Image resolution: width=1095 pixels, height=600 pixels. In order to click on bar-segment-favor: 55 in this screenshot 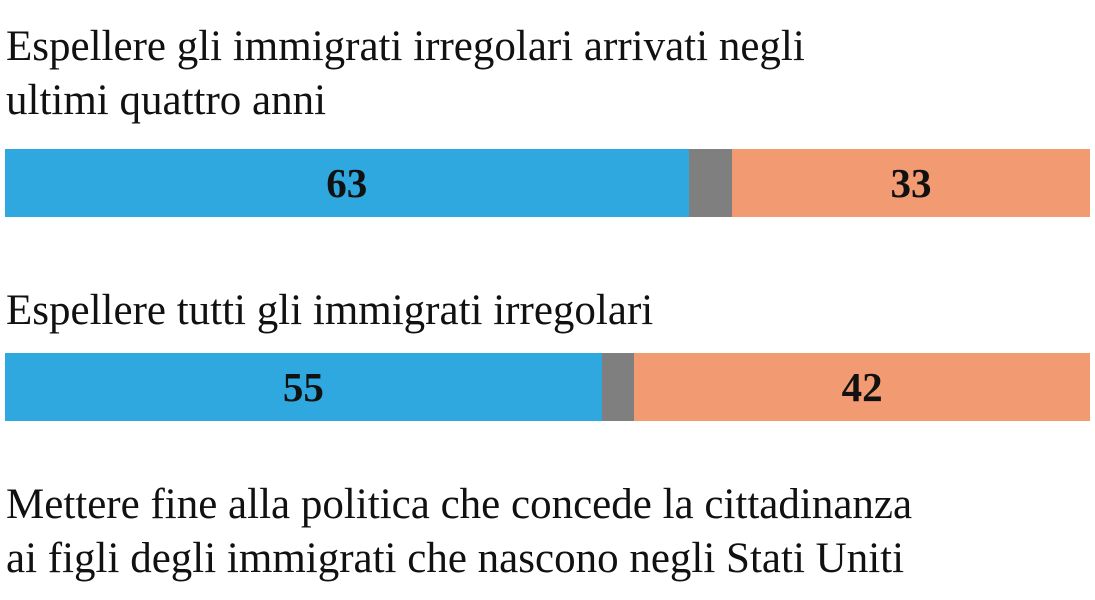, I will do `click(303, 387)`.